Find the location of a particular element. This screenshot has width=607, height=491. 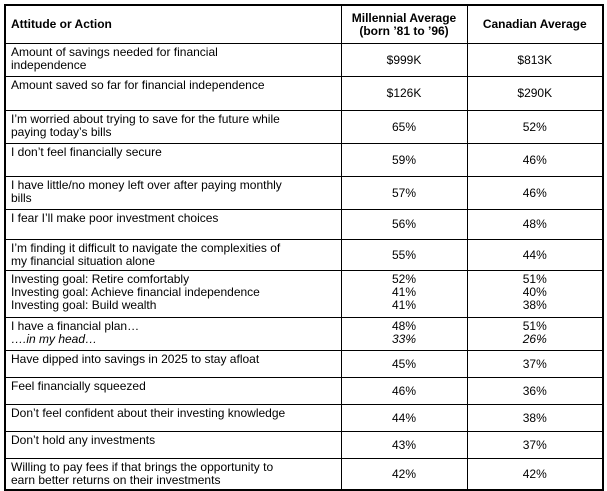

millennial-value-line: 43% is located at coordinates (404, 444).